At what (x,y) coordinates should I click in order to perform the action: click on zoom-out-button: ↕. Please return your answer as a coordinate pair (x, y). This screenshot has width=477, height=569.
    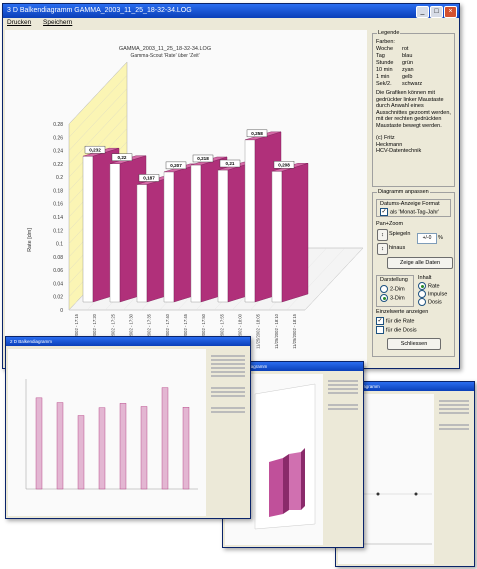
    Looking at the image, I should click on (382, 249).